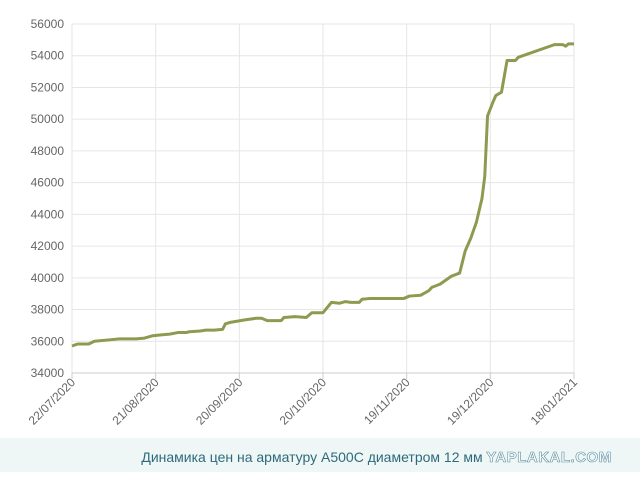 The width and height of the screenshot is (640, 493). What do you see at coordinates (48, 246) in the screenshot?
I see `y-tick-label: 42000` at bounding box center [48, 246].